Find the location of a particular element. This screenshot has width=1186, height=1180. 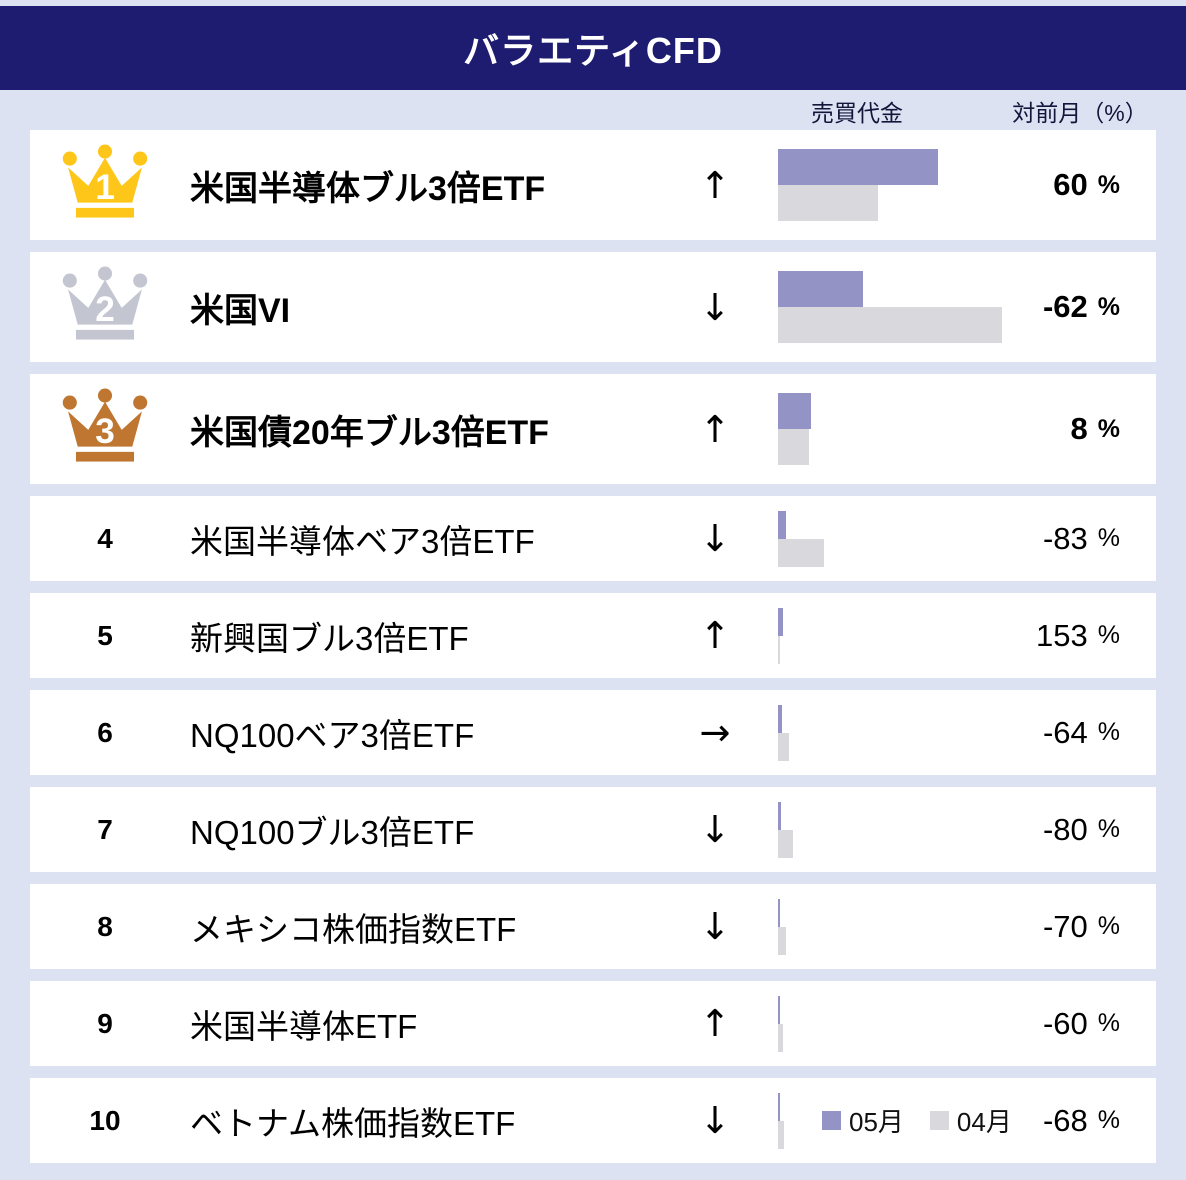

column-headers: 売買代金 対前月（%） is located at coordinates (593, 109).